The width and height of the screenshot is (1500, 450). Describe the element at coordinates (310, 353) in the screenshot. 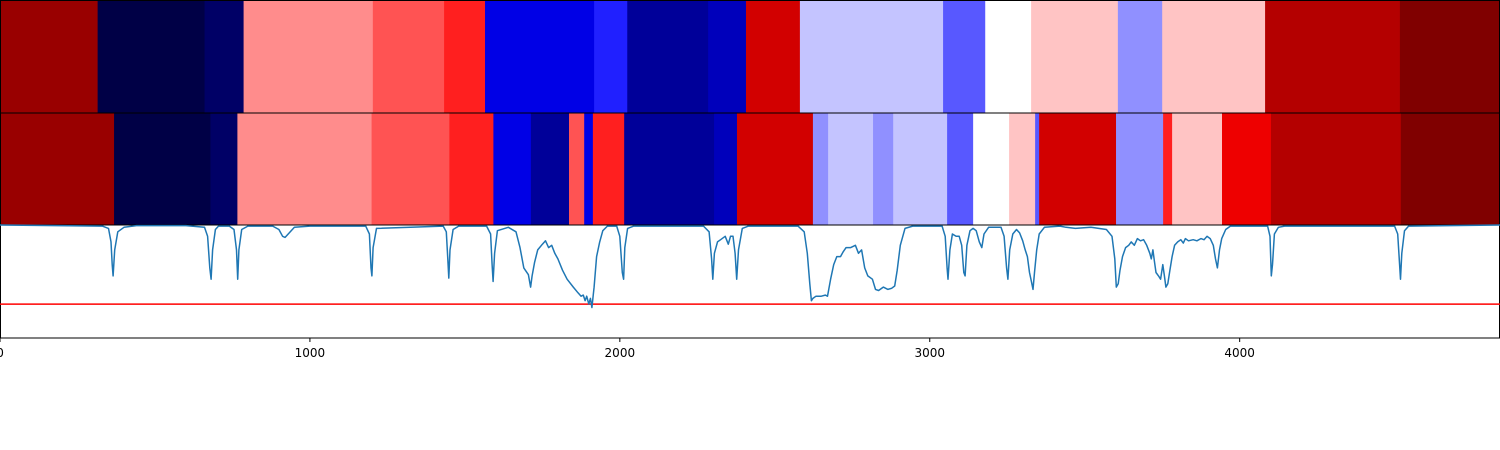

I see `x-tick-label-1: 1000` at that location.